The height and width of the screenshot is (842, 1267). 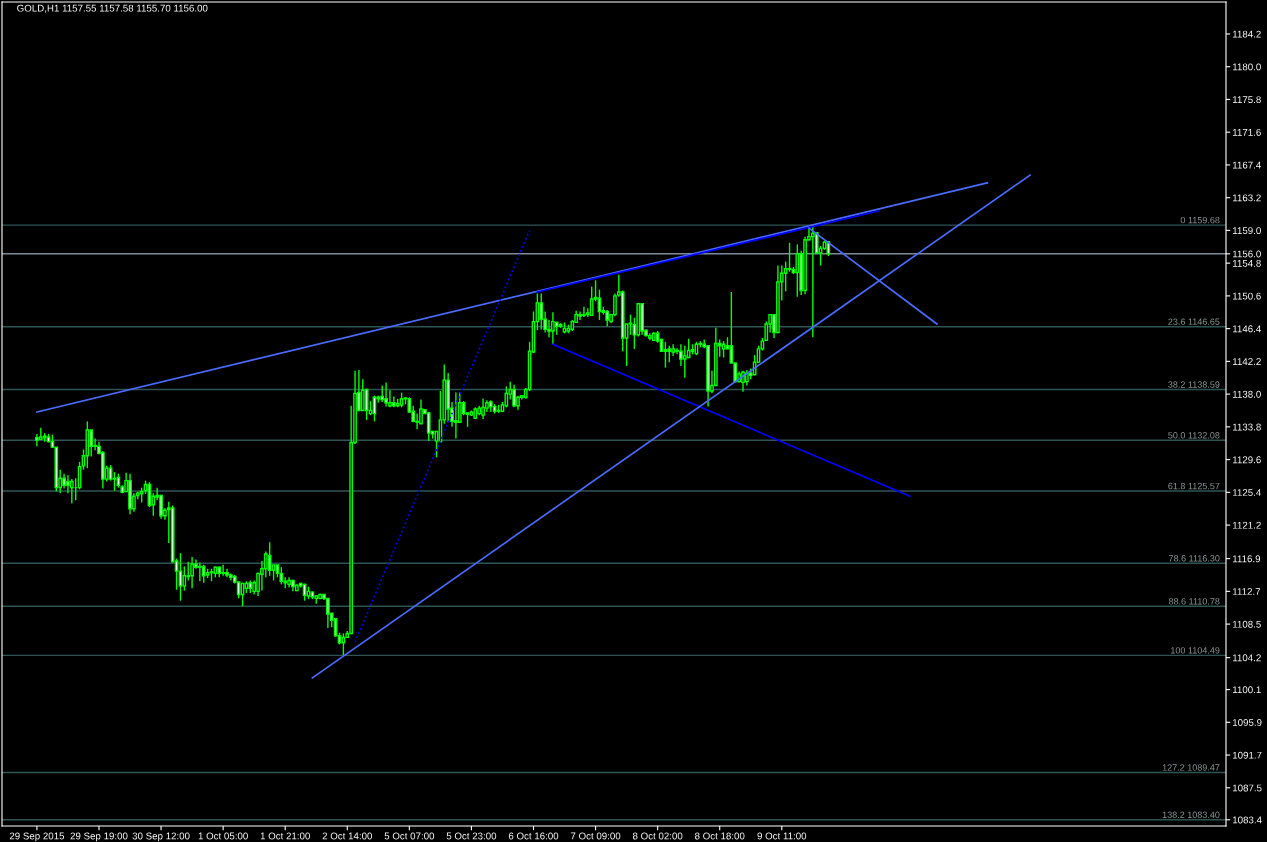 I want to click on ref-line-label: 50.0 1132.08, so click(x=1194, y=435).